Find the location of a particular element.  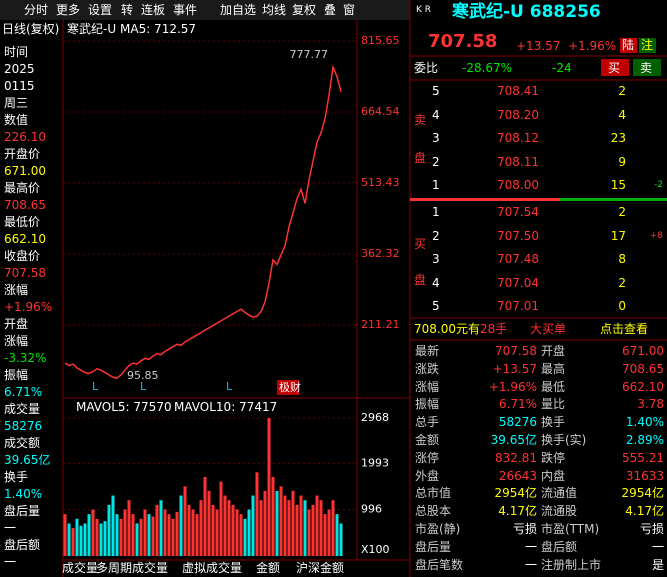

toolbar-button: 事件 is located at coordinates (185, 10).